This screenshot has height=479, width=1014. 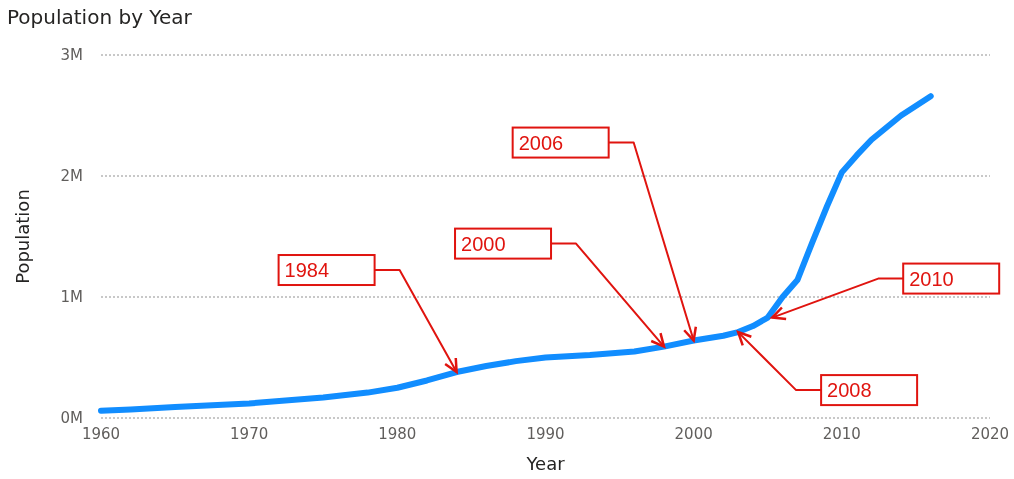 What do you see at coordinates (931, 278) in the screenshot?
I see `annotation: 2010` at bounding box center [931, 278].